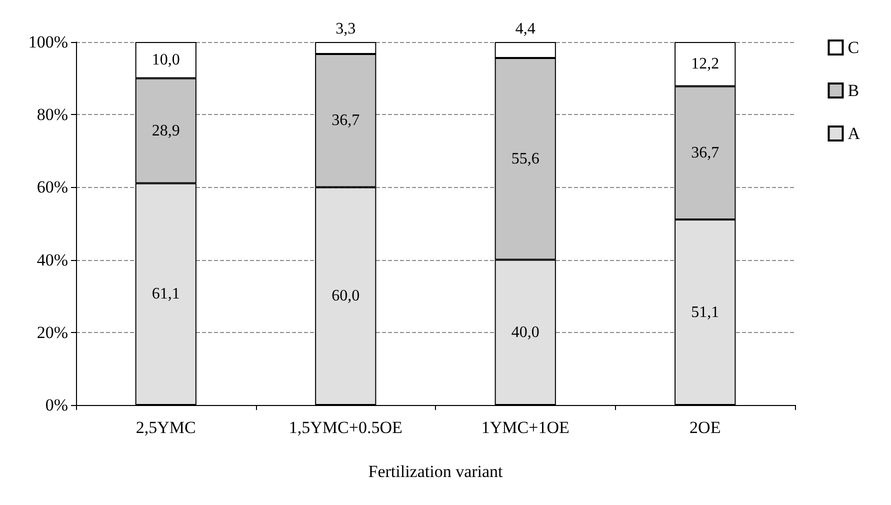 This screenshot has width=891, height=505. Describe the element at coordinates (166, 294) in the screenshot. I see `data-label: 61,1` at that location.